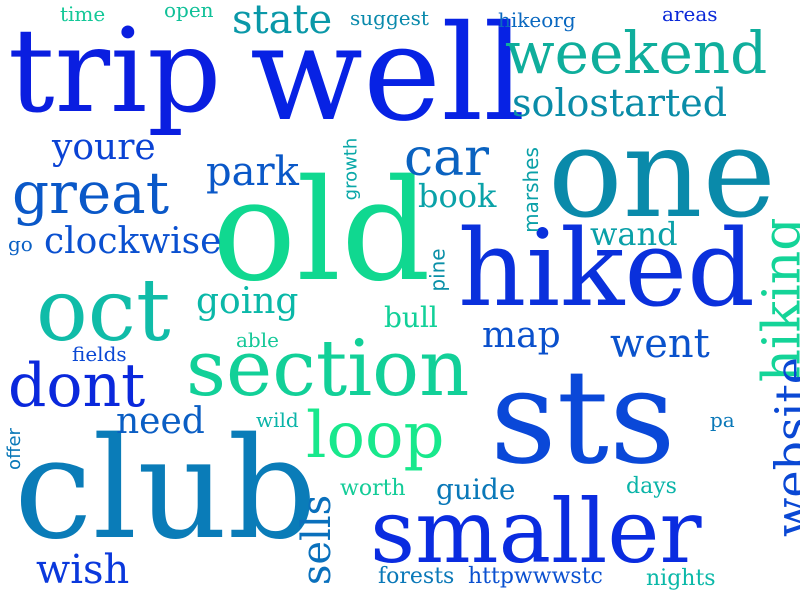 The width and height of the screenshot is (800, 600). I want to click on word-hiked: hiked, so click(606, 268).